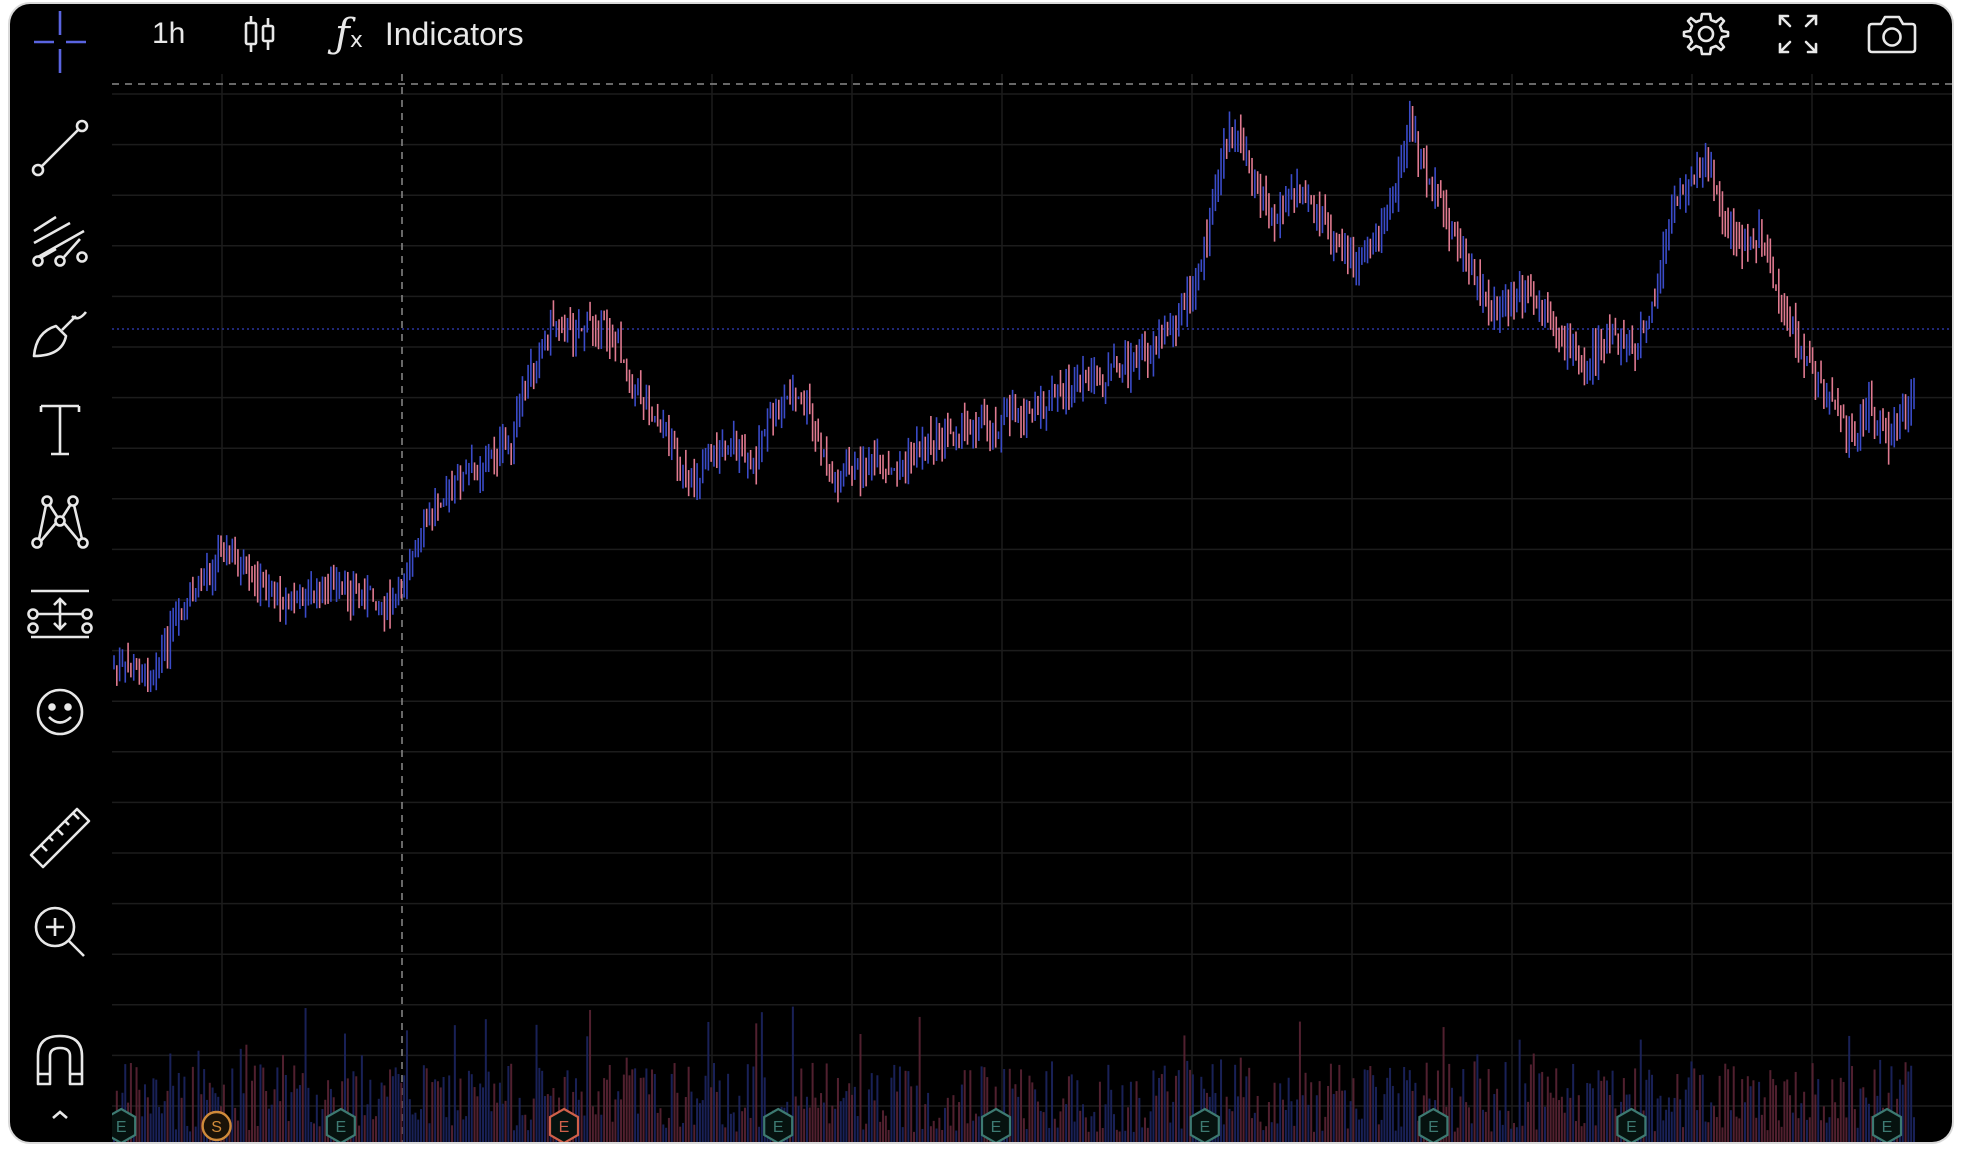 This screenshot has width=1962, height=1154. What do you see at coordinates (1892, 34) in the screenshot?
I see `screenshot-button` at bounding box center [1892, 34].